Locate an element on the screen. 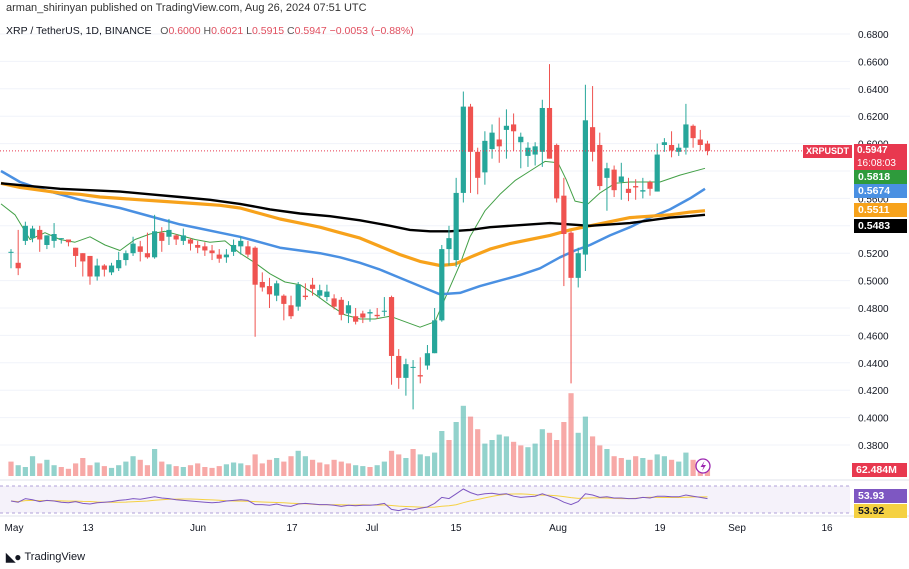 Image resolution: width=909 pixels, height=569 pixels. time-axis: May 13 Jun 17 Jul 15 Aug 19 Sep 16 is located at coordinates (419, 528).